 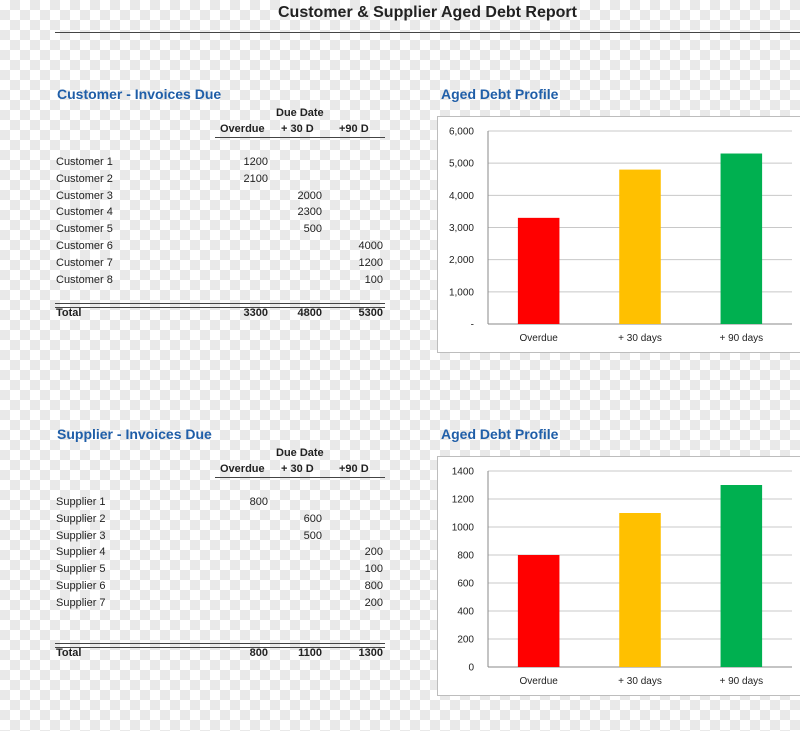 I want to click on customer-col-90d: +90 D, so click(x=354, y=129).